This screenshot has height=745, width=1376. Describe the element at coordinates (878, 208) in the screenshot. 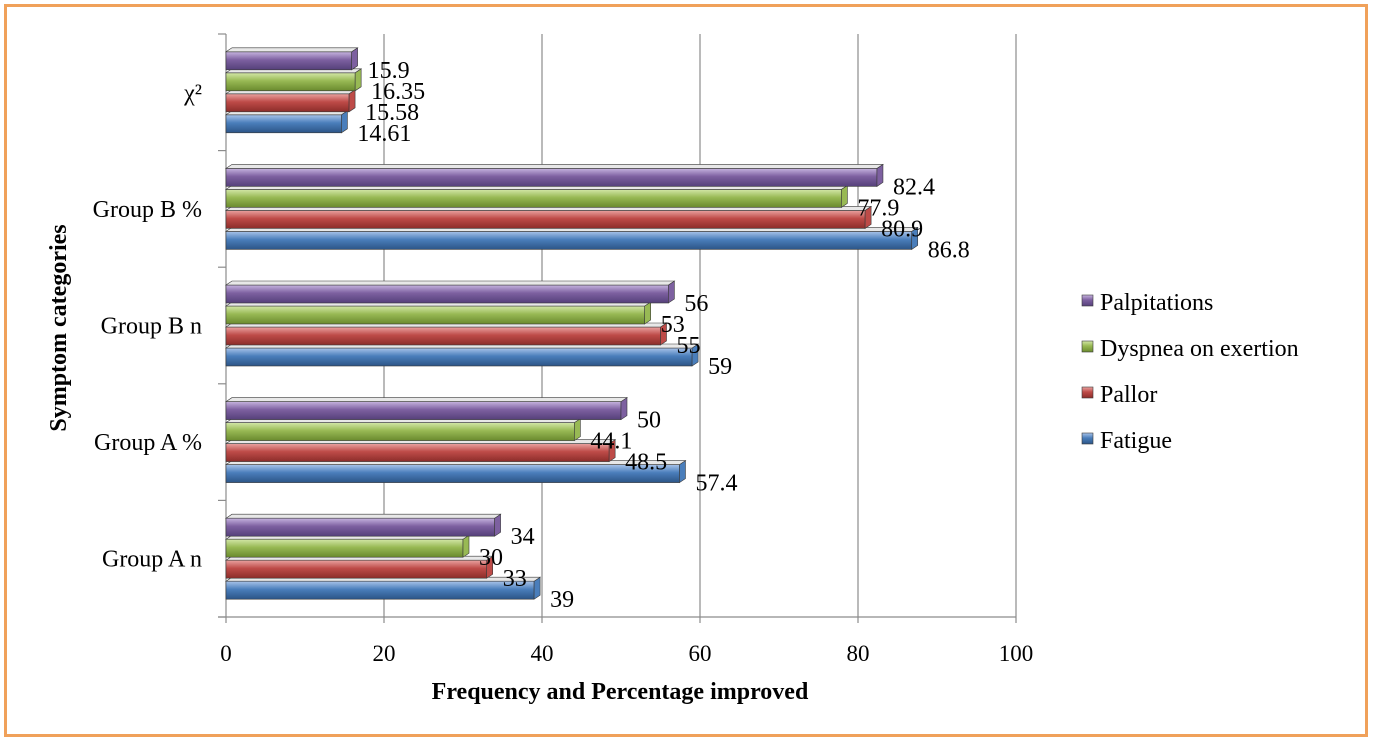

I see `data-label: 77.9` at that location.